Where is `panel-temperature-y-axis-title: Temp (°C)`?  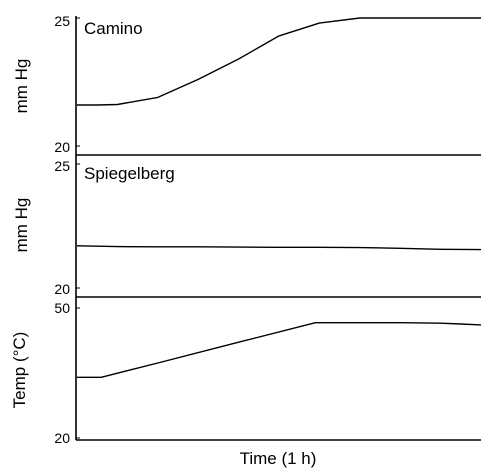
panel-temperature-y-axis-title: Temp (°C) is located at coordinates (19, 370).